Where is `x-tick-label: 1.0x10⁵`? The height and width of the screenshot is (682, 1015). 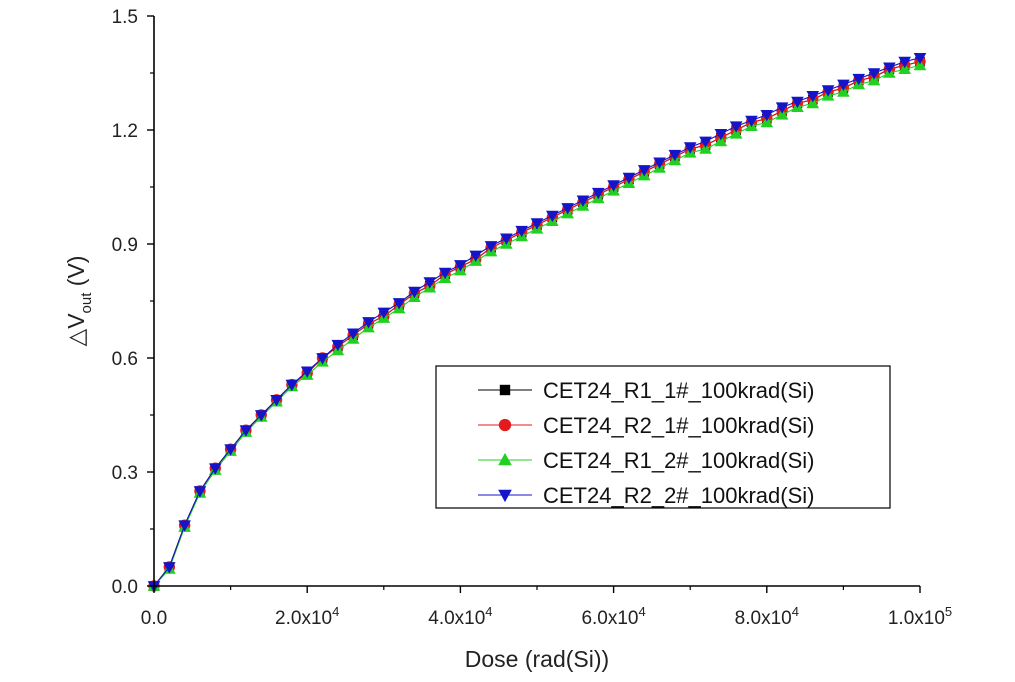 x-tick-label: 1.0x10⁵ is located at coordinates (920, 616).